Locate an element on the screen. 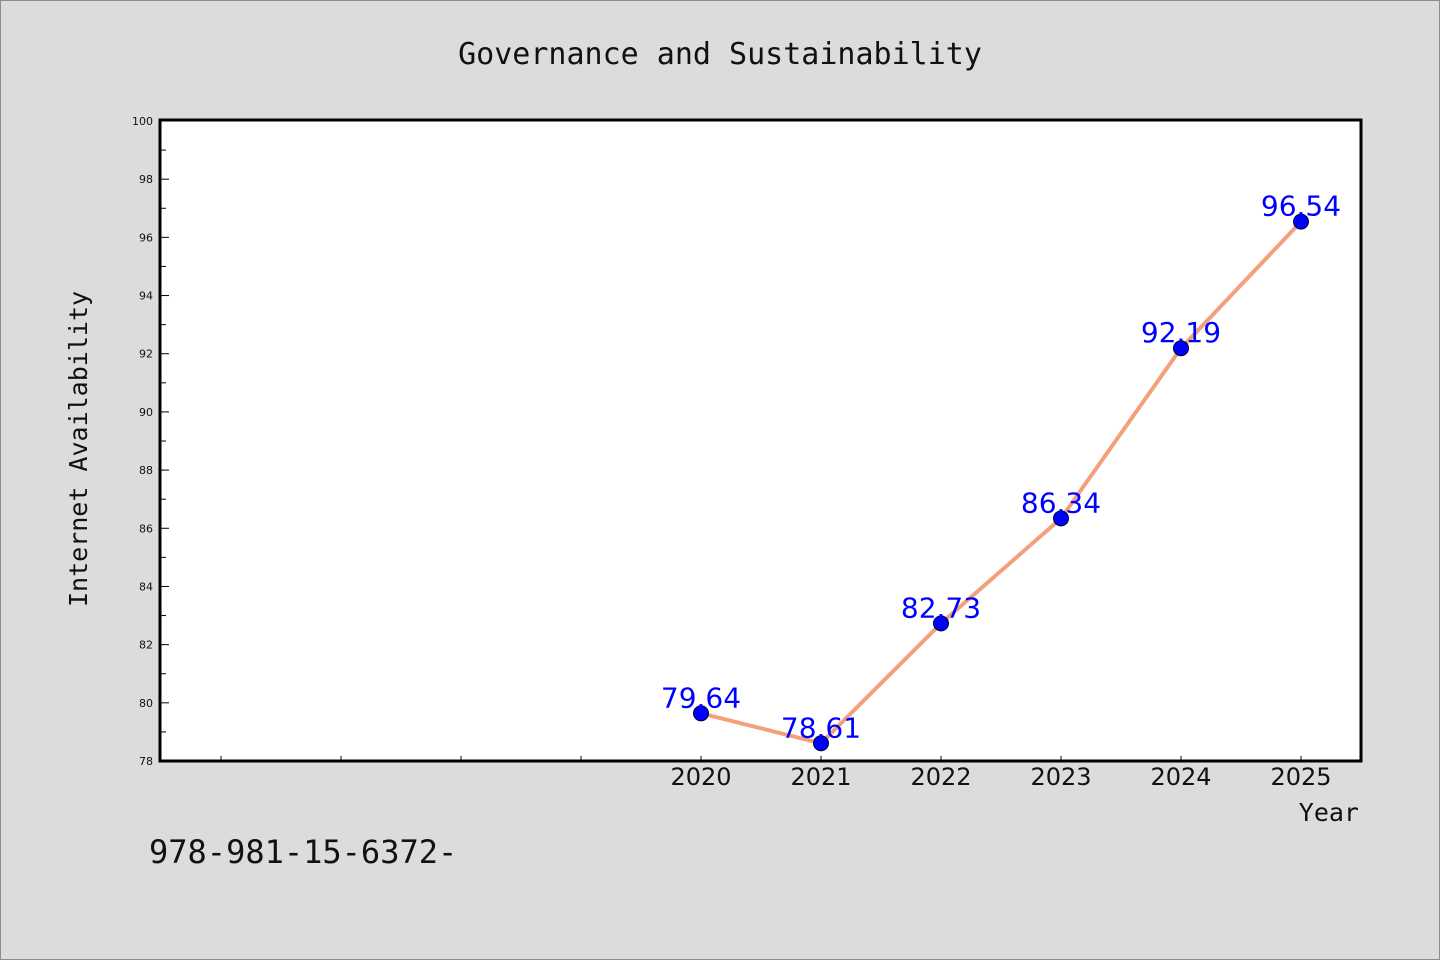 This screenshot has width=1440, height=960. x-axis-label: Year is located at coordinates (1329, 812).